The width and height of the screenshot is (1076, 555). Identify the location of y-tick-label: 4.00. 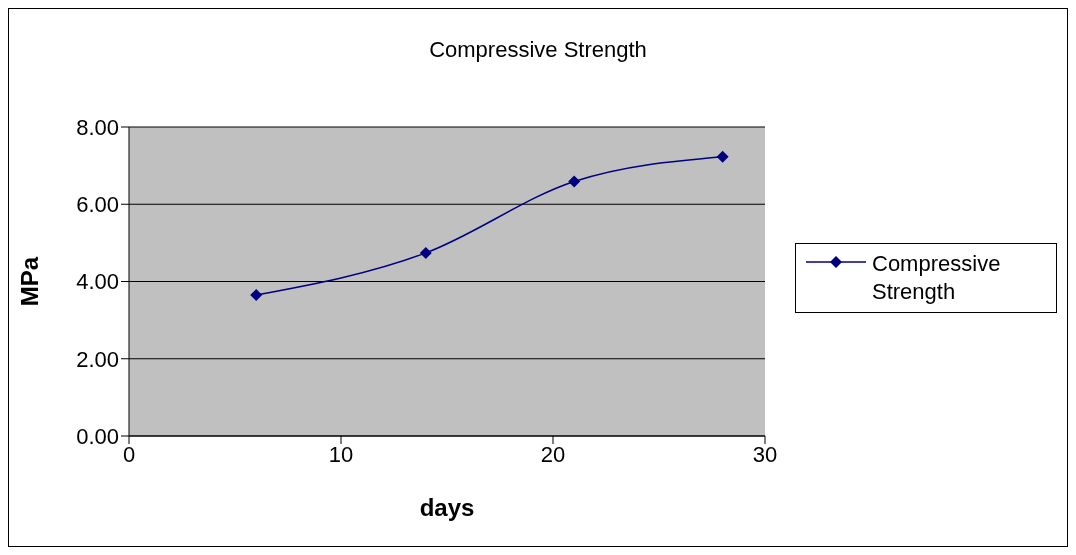
(97, 282).